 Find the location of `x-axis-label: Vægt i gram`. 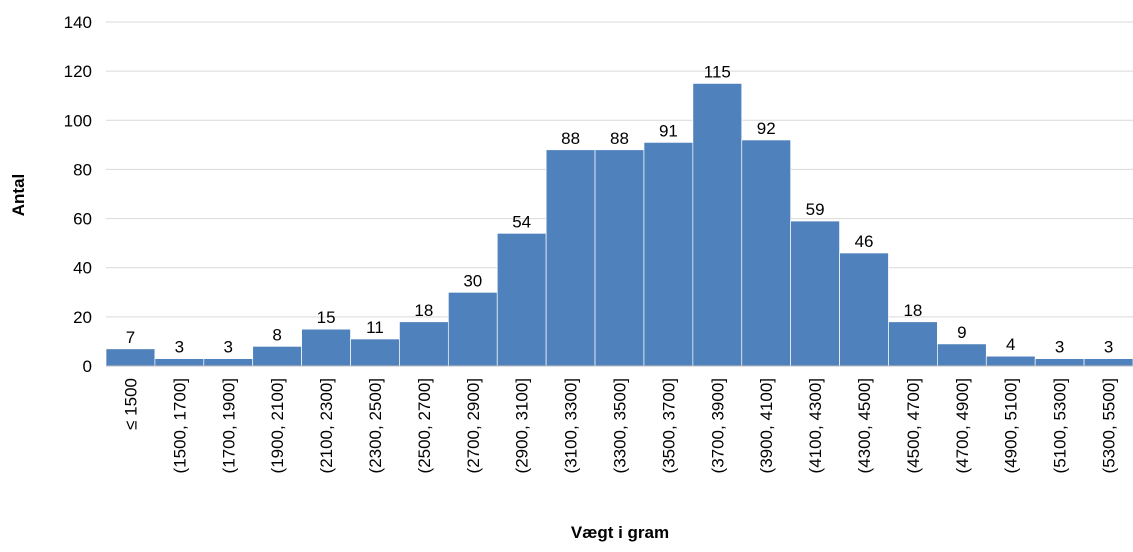

x-axis-label: Vægt i gram is located at coordinates (620, 532).